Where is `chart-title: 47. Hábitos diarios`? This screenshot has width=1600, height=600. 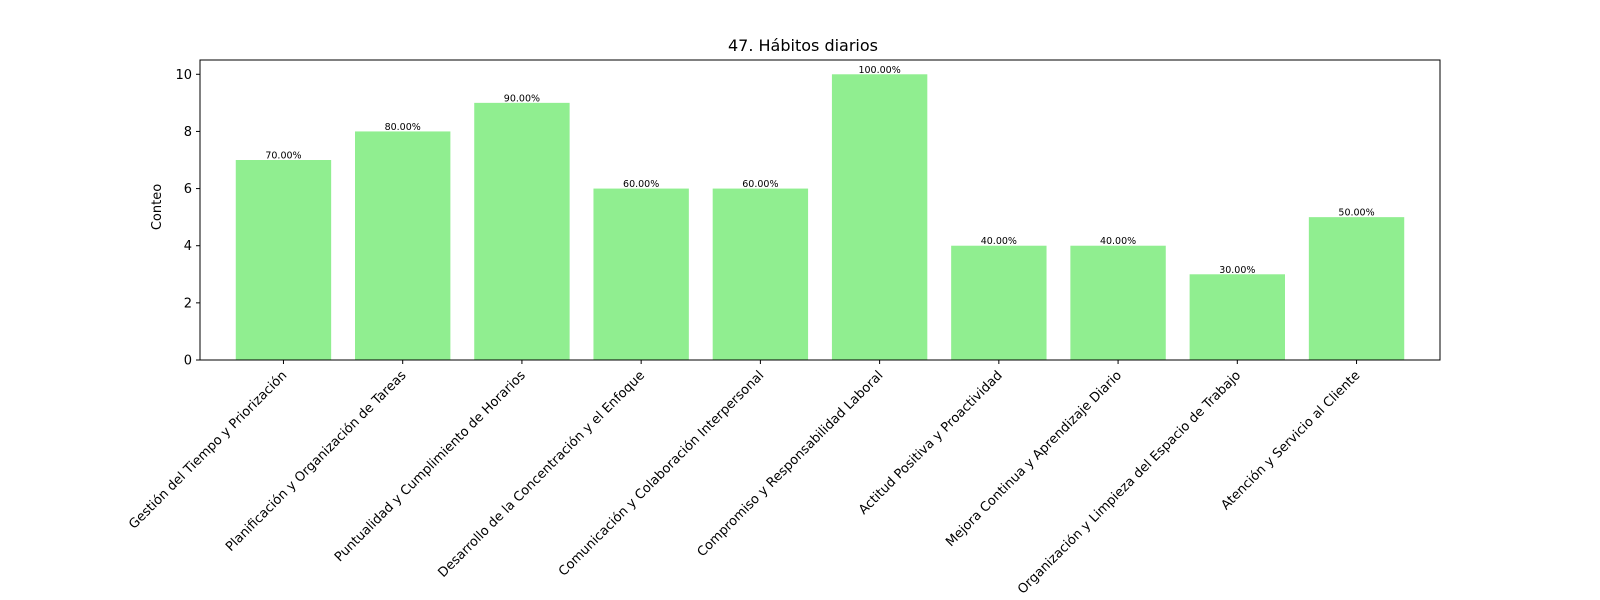 chart-title: 47. Hábitos diarios is located at coordinates (803, 45).